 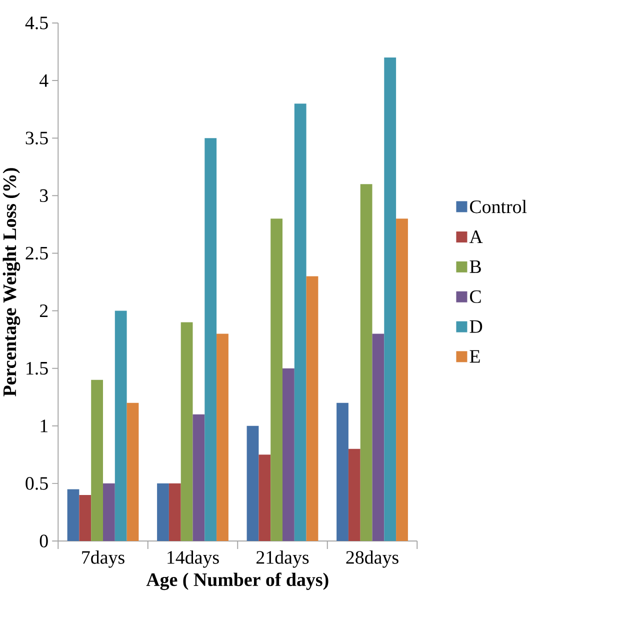 I want to click on y-tick-label: 1, so click(x=44, y=426).